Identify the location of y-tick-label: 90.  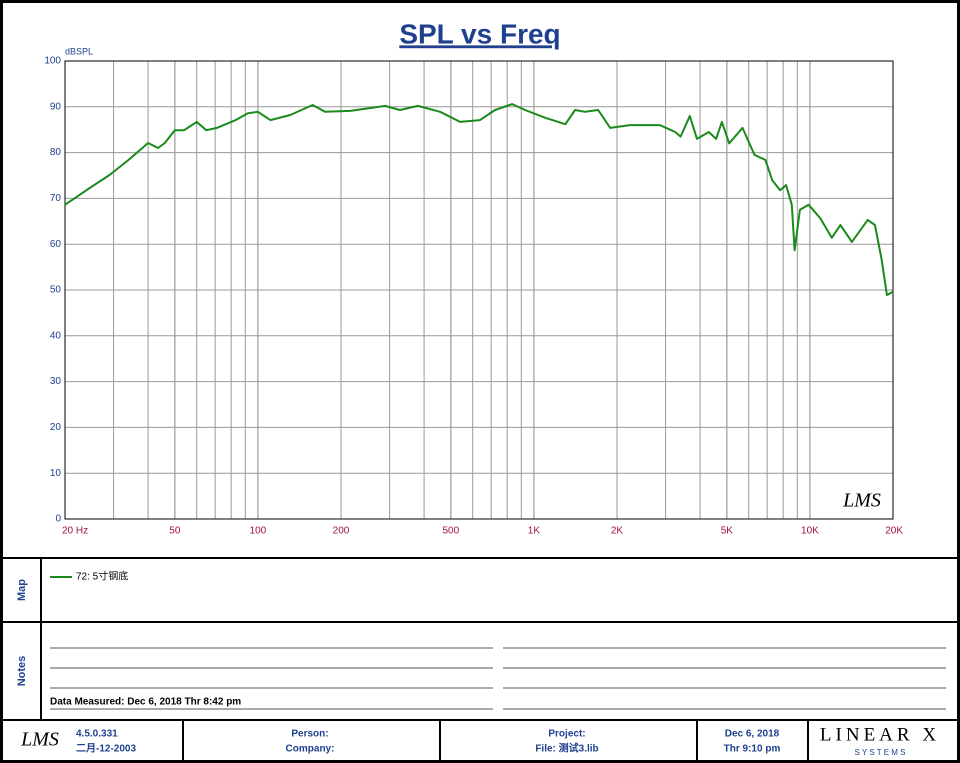
(56, 106).